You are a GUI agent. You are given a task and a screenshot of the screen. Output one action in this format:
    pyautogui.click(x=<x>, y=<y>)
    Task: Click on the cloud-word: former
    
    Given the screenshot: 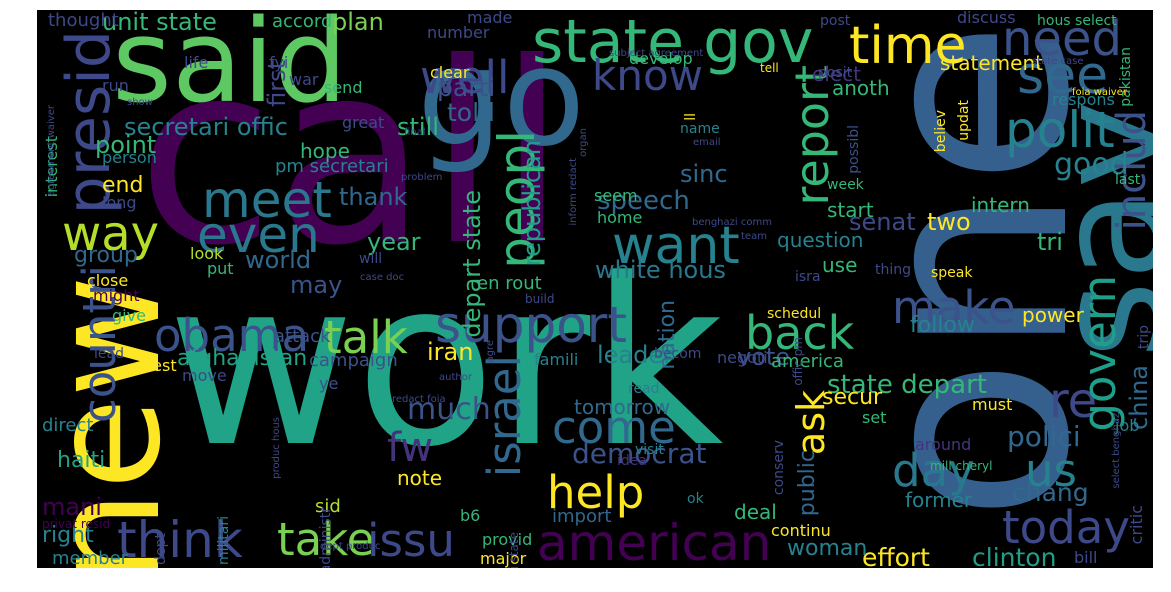 What is the action you would take?
    pyautogui.click(x=939, y=500)
    